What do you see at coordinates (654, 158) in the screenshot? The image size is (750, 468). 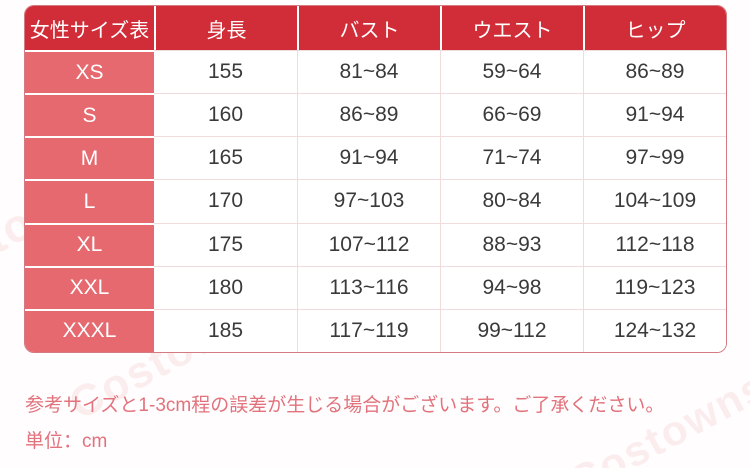 I see `hip-value: 97~99` at bounding box center [654, 158].